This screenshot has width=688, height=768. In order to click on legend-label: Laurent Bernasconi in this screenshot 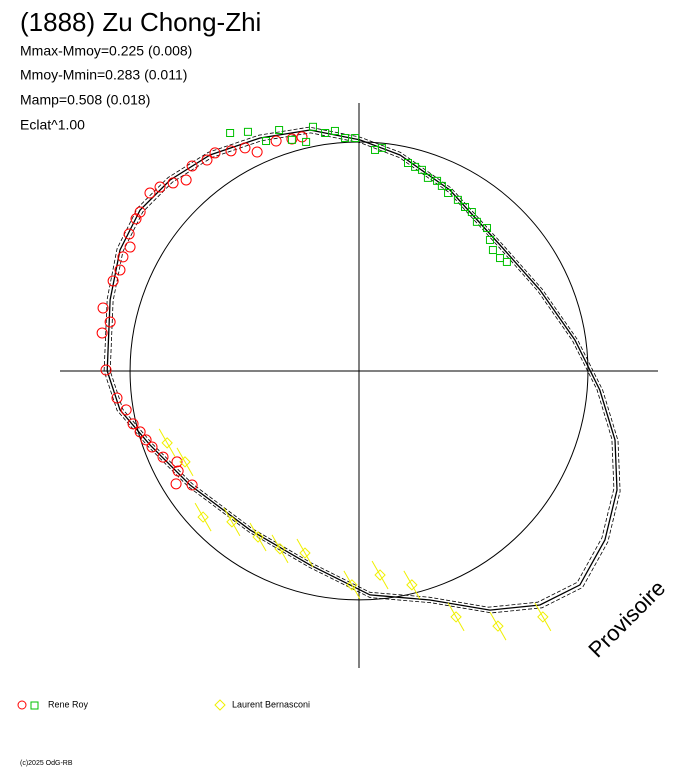, I will do `click(271, 704)`.